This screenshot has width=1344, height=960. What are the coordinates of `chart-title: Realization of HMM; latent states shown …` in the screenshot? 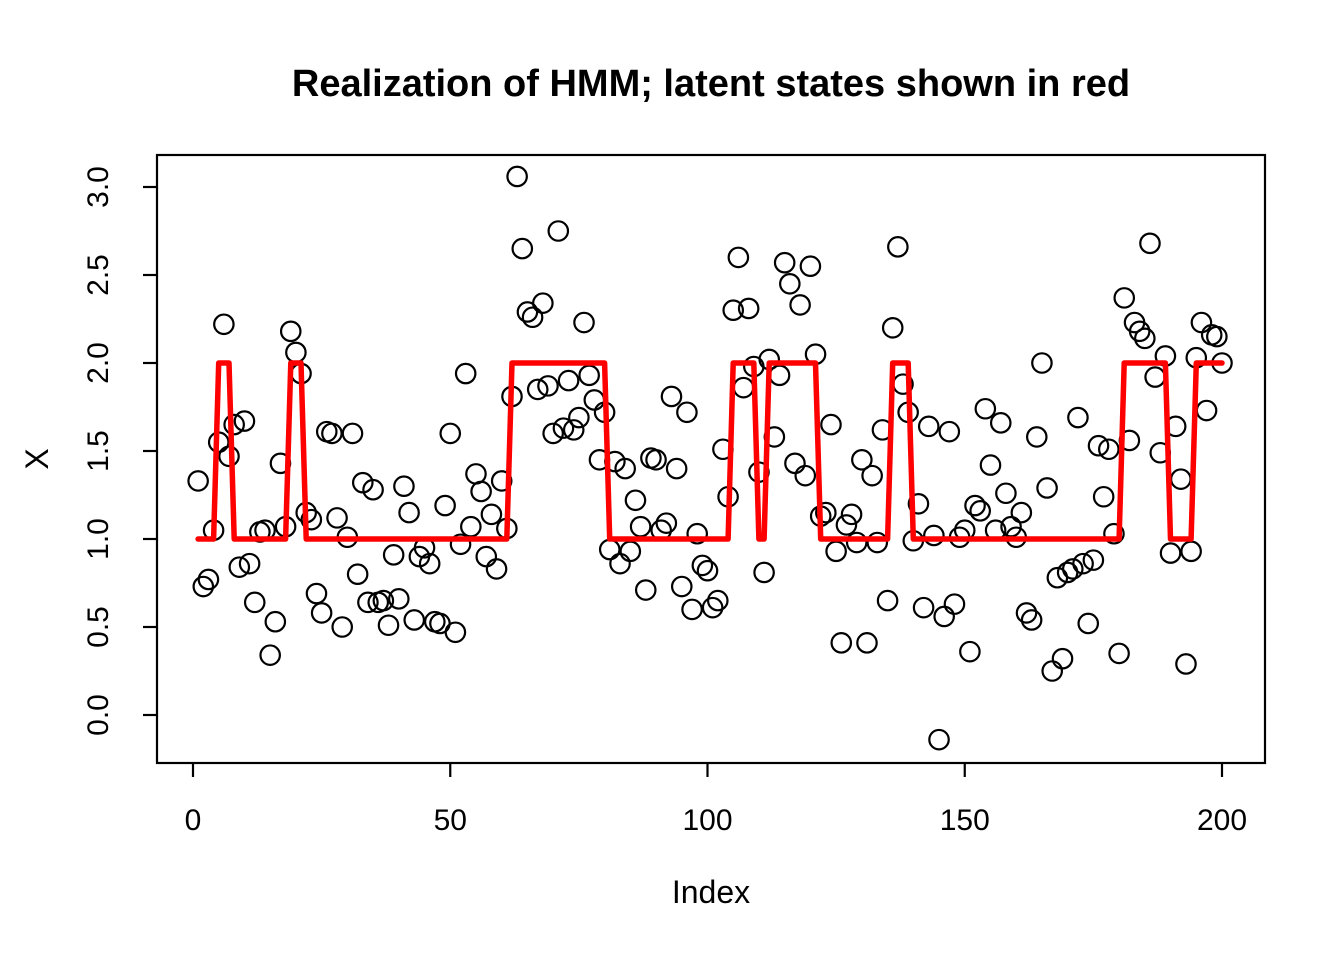 It's located at (711, 84).